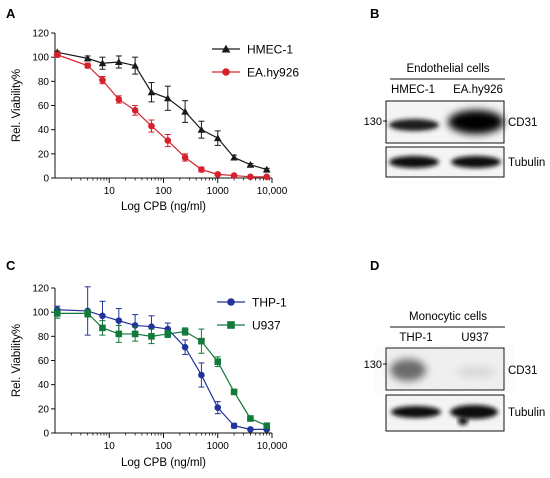  Describe the element at coordinates (17, 360) in the screenshot. I see `chart-c-y-axis-label: Rel. Viability%` at that location.